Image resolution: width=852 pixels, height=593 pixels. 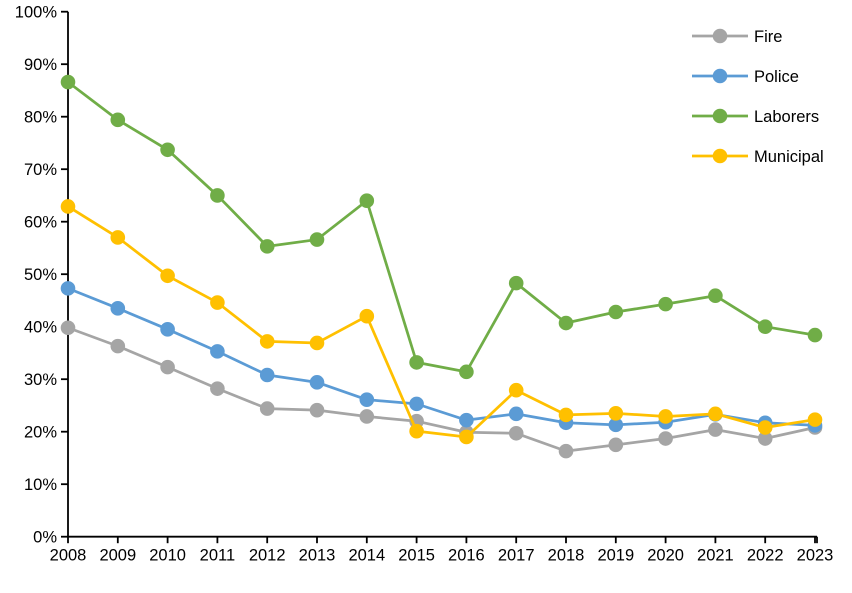 I want to click on x-axis-tick-label: 2021, so click(x=715, y=556).